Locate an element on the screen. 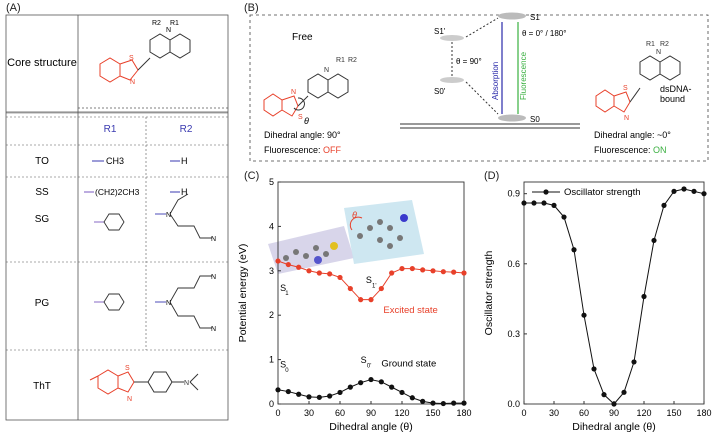  s1-annotation: S is located at coordinates (283, 288).